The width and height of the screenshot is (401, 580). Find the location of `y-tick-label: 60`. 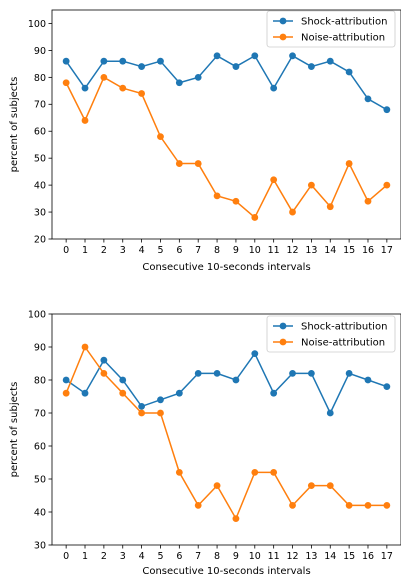

y-tick-label: 60 is located at coordinates (40, 446).